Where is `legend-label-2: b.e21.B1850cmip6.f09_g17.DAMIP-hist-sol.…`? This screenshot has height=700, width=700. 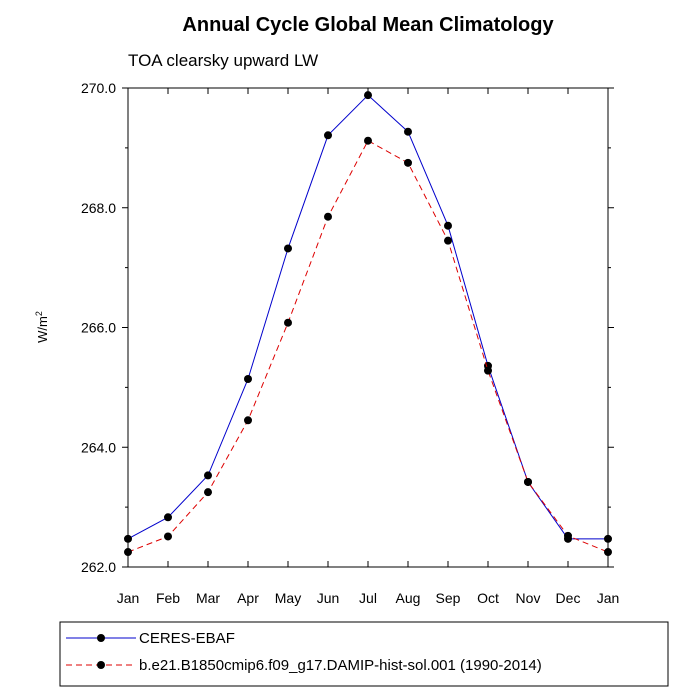
legend-label-2: b.e21.B1850cmip6.f09_g17.DAMIP-hist-sol.… is located at coordinates (340, 665).